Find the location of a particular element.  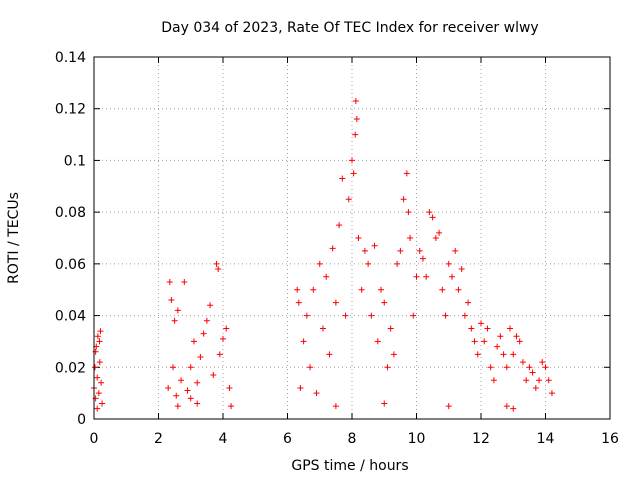

y-tick-label: 0.06 is located at coordinates (70, 265).